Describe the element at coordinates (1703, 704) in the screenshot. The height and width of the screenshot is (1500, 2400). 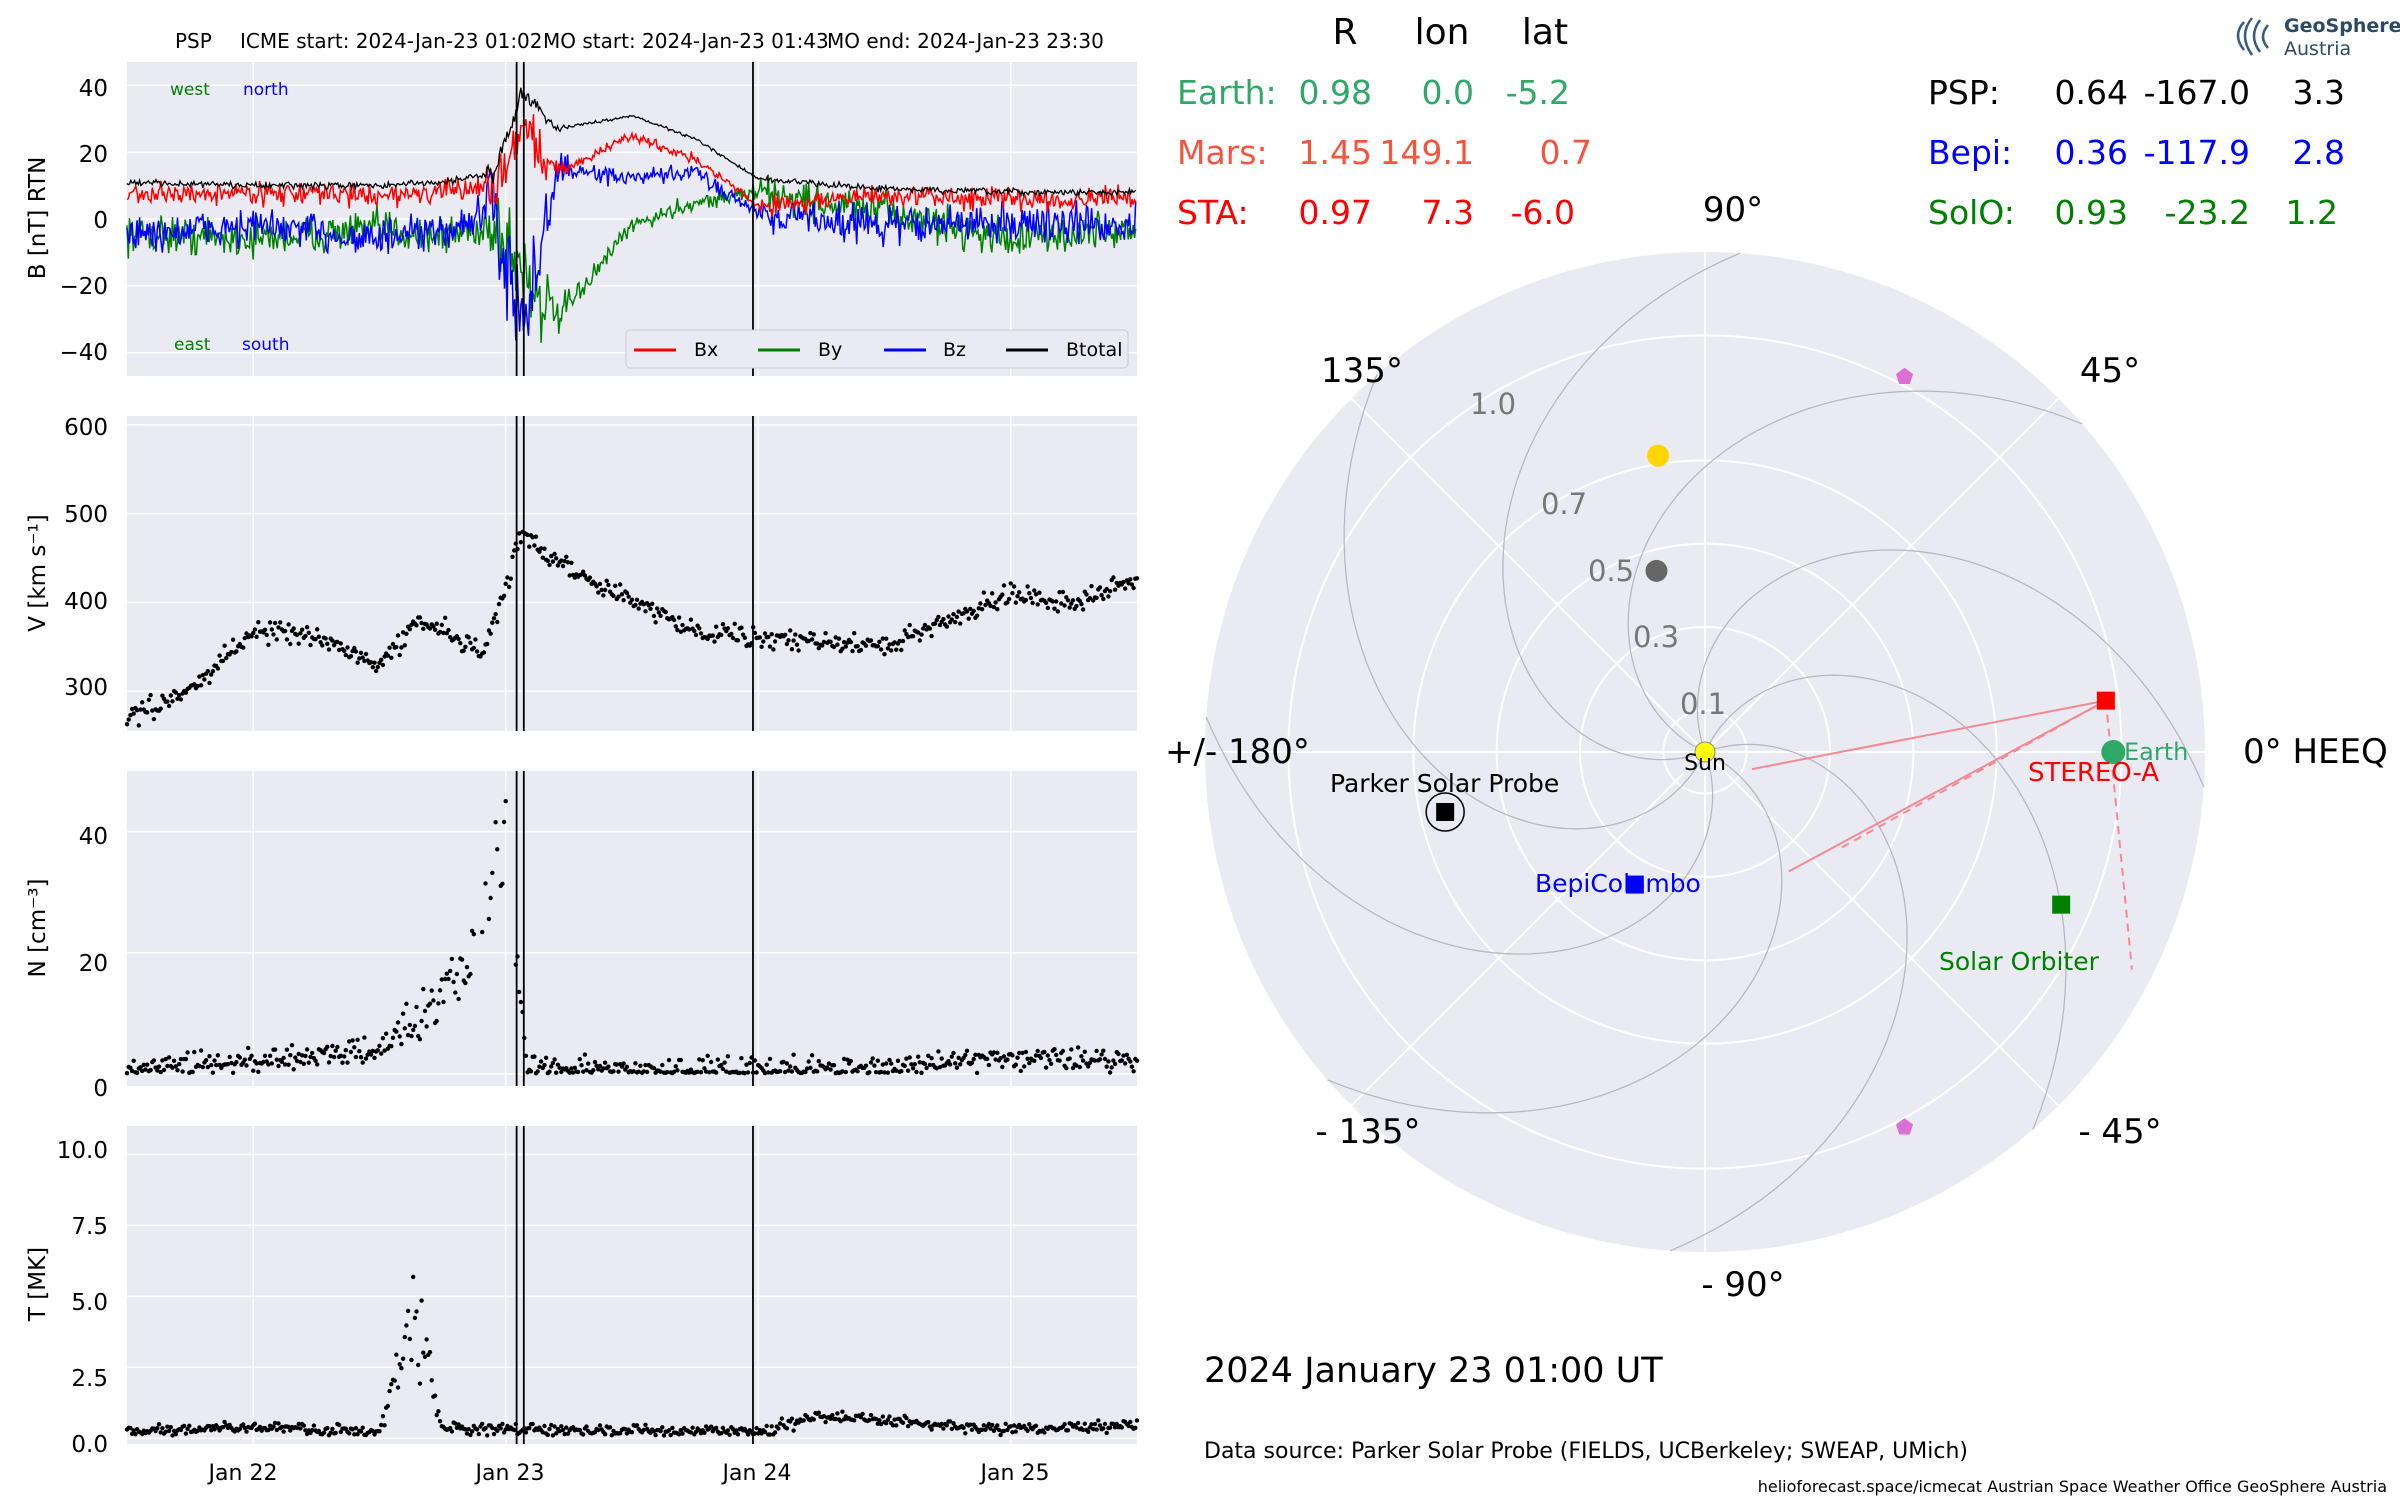
I see `radius-label-0-1: 0.1` at that location.